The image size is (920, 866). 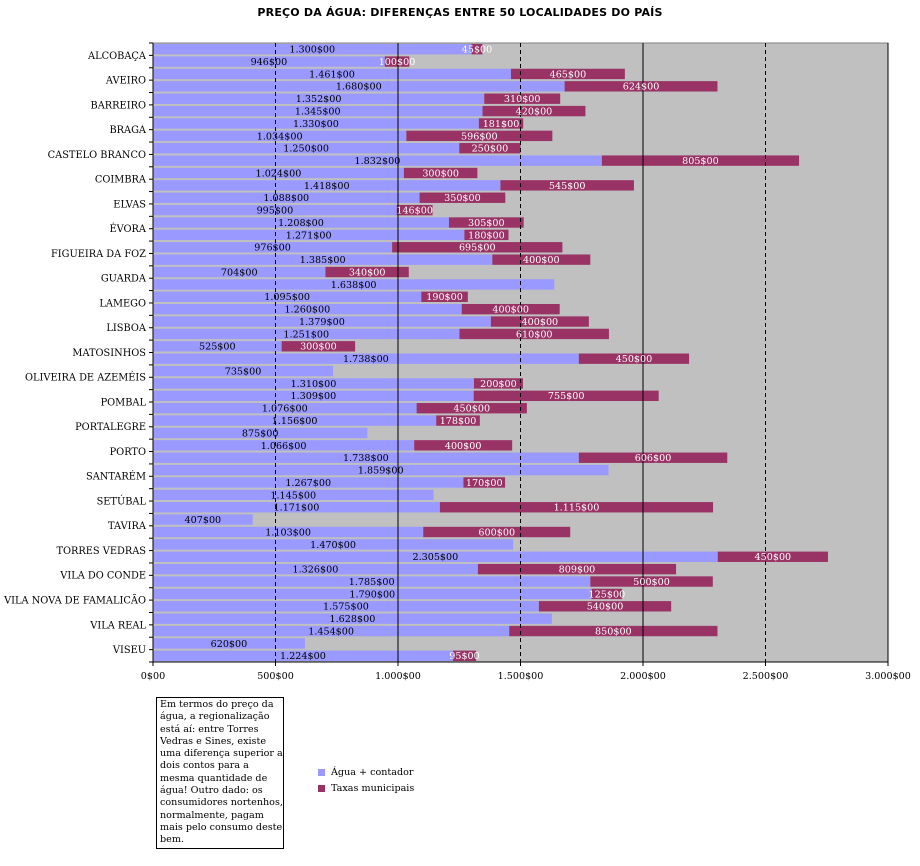 I want to click on data-label-agua: 1.326$00, so click(x=316, y=570).